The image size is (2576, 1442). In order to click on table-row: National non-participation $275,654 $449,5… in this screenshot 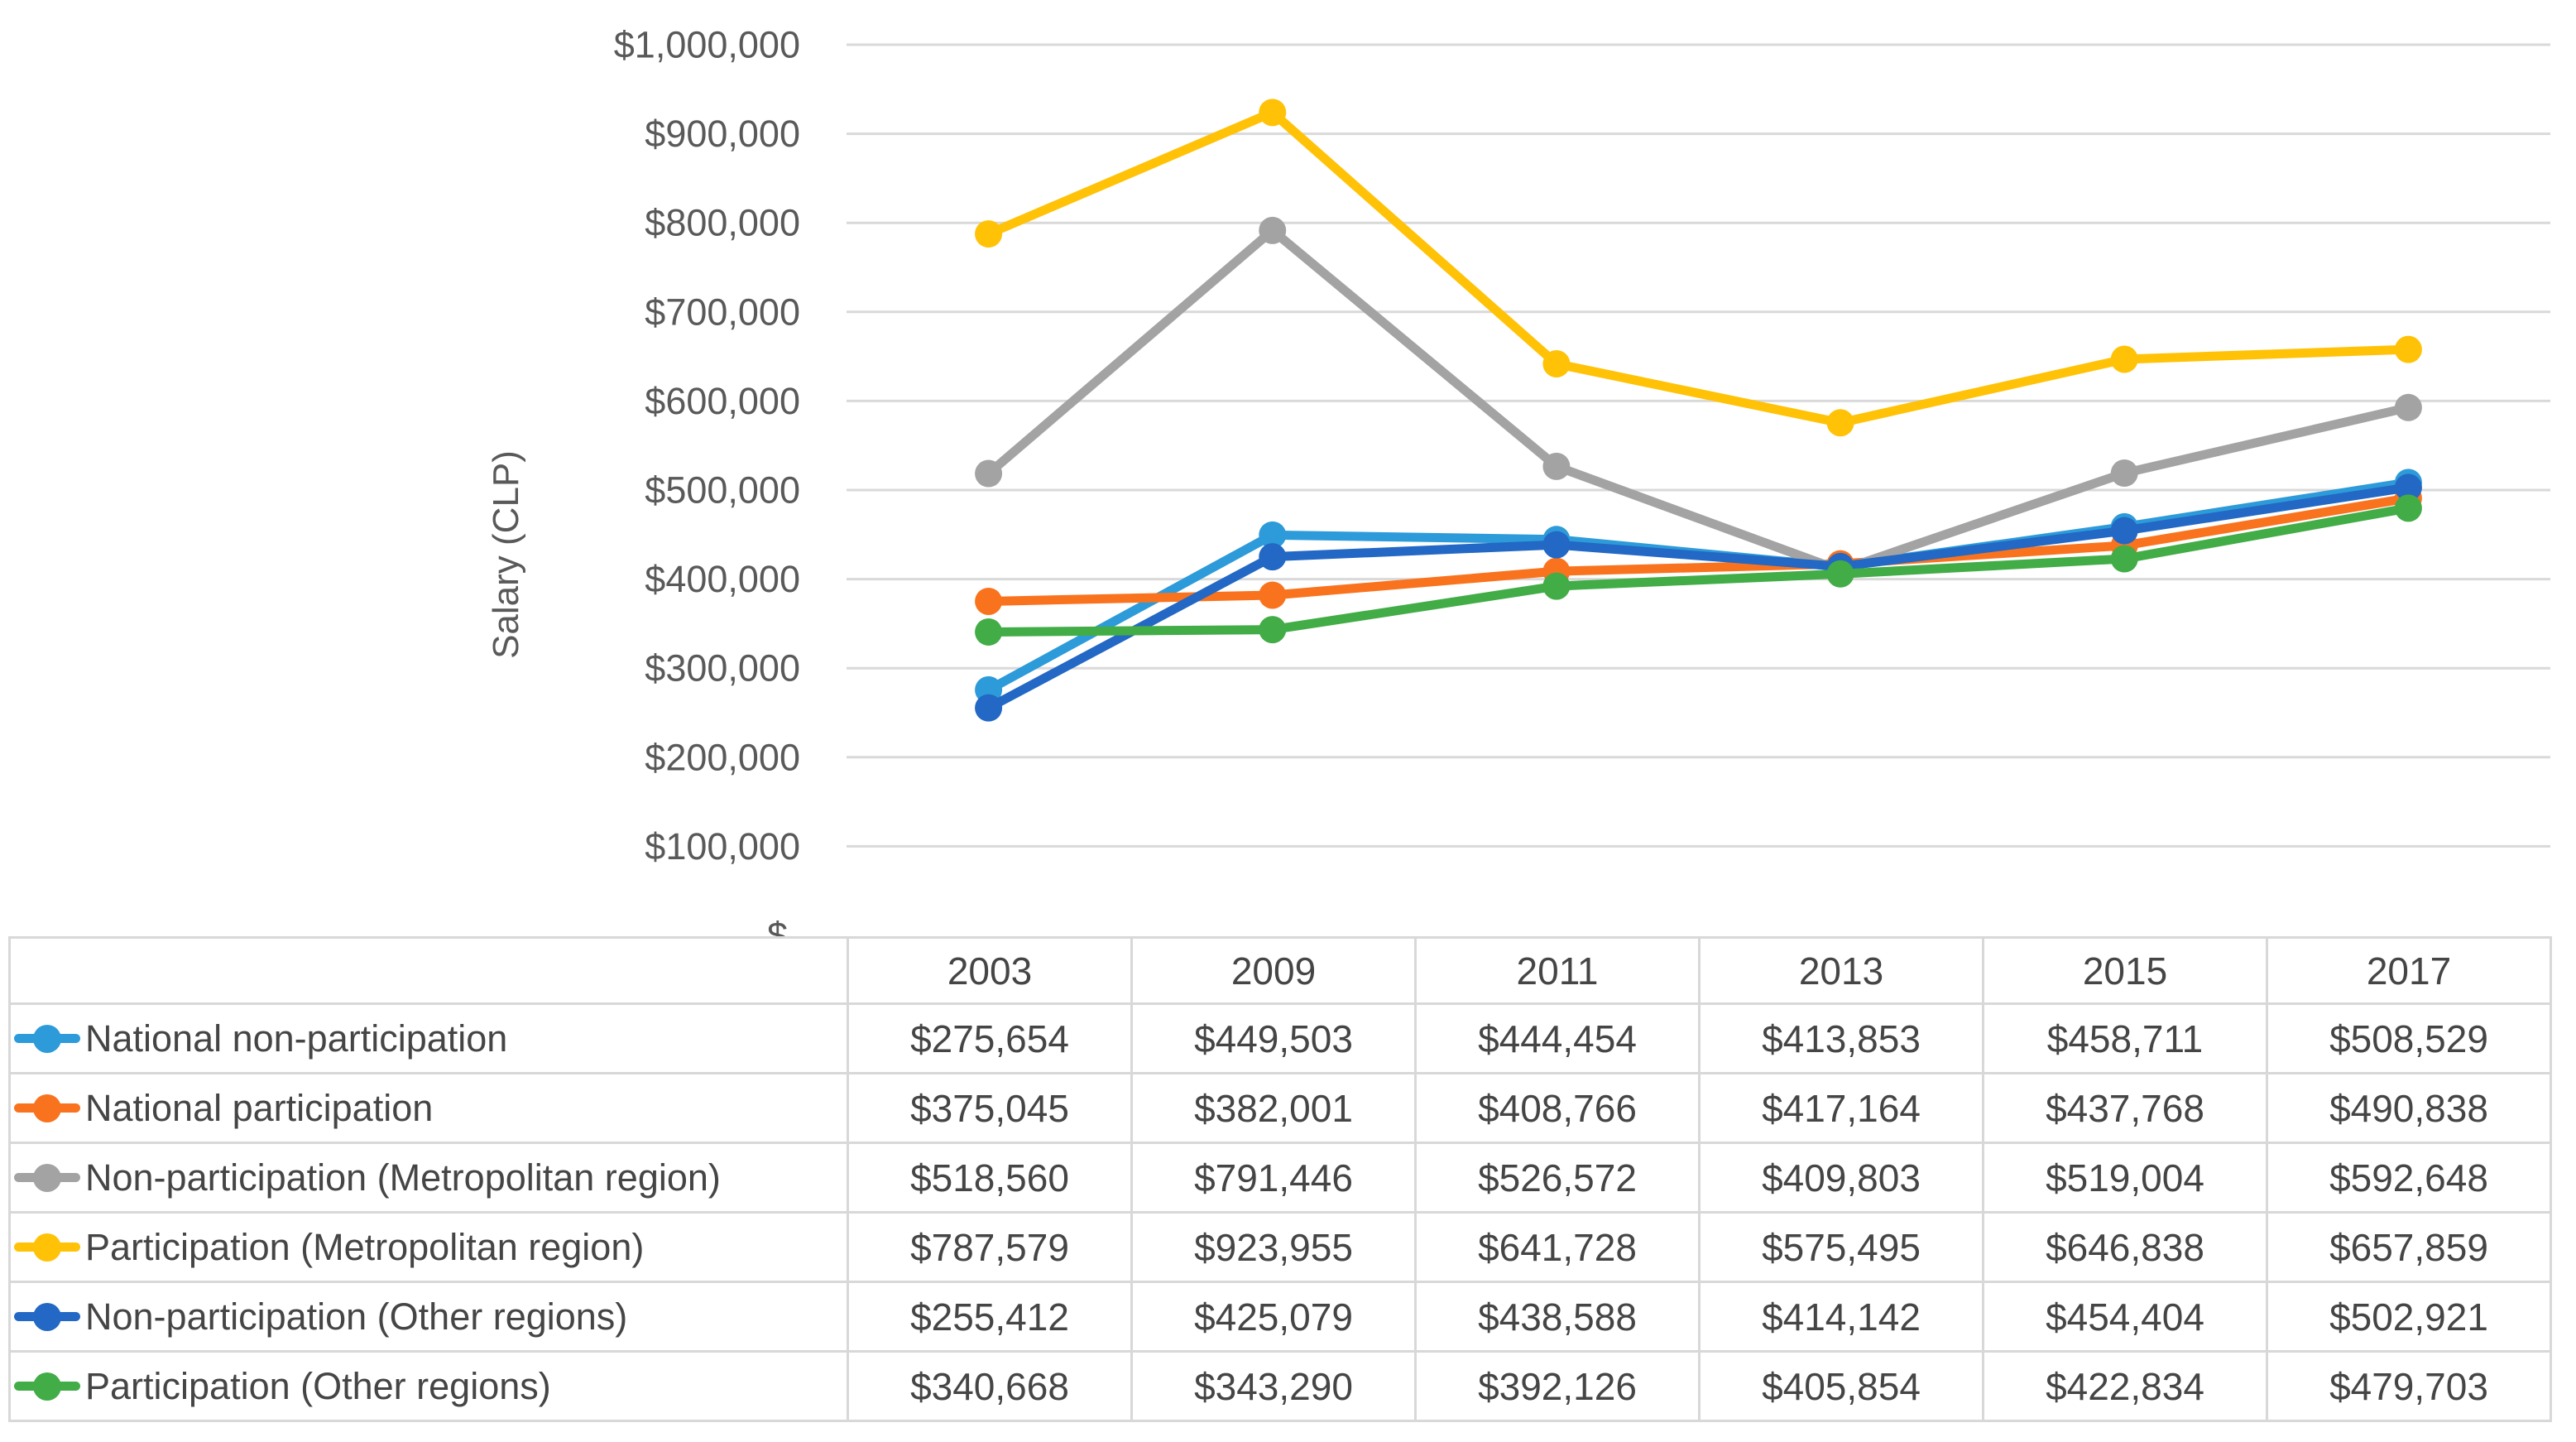, I will do `click(1280, 1038)`.